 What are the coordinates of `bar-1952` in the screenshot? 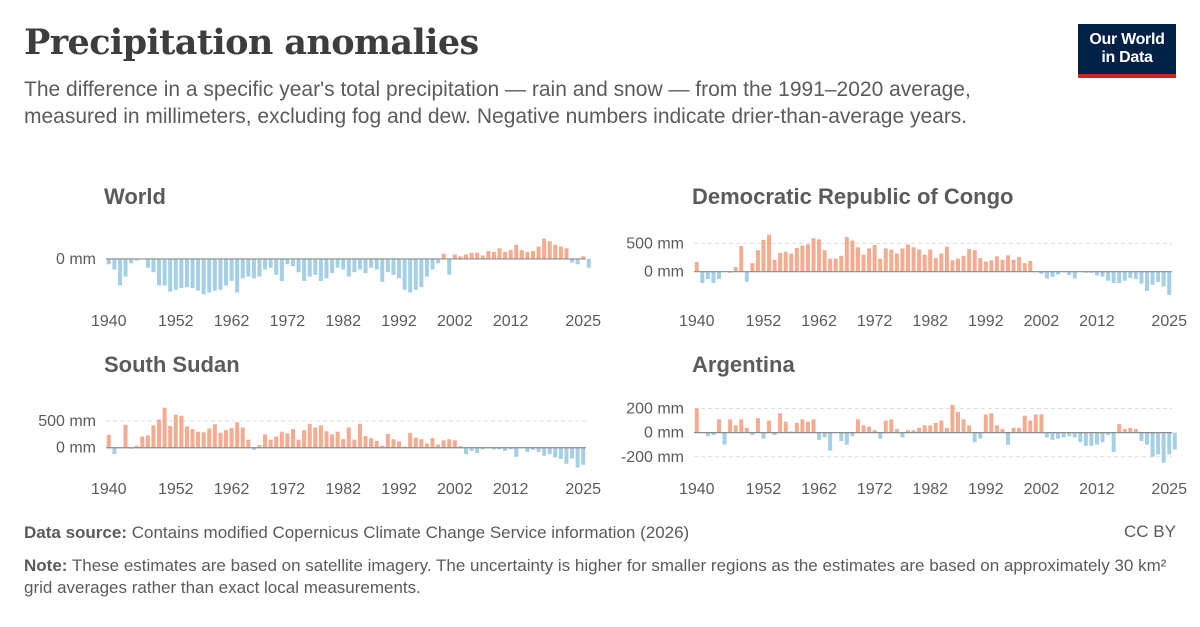 It's located at (175, 431).